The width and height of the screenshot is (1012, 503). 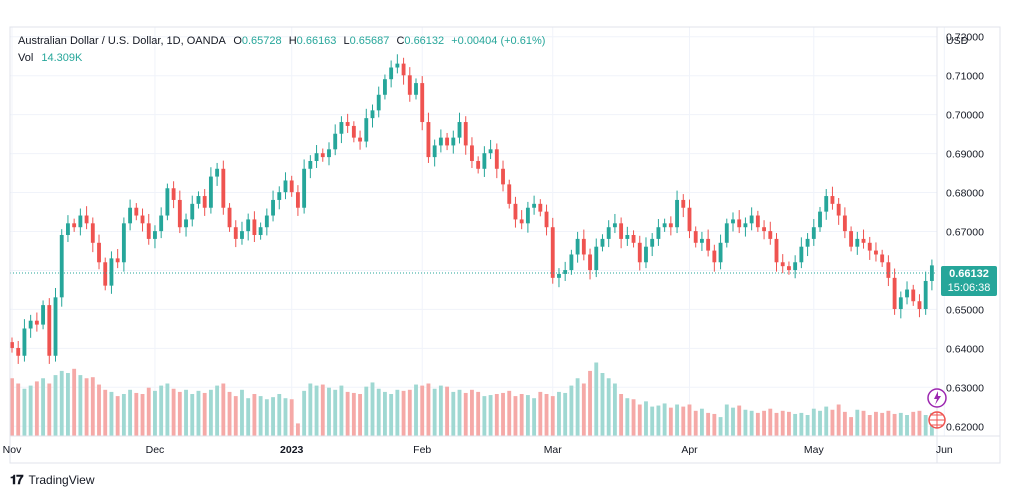 I want to click on y-tick-label: 0.67000, so click(x=965, y=233).